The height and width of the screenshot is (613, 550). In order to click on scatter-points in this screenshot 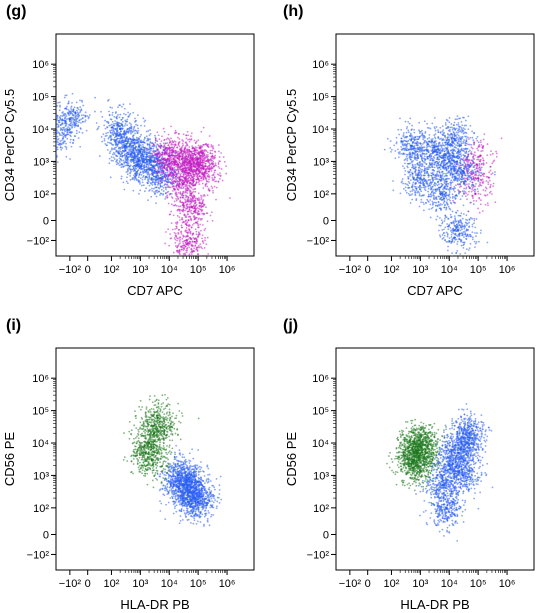, I will do `click(138, 177)`.